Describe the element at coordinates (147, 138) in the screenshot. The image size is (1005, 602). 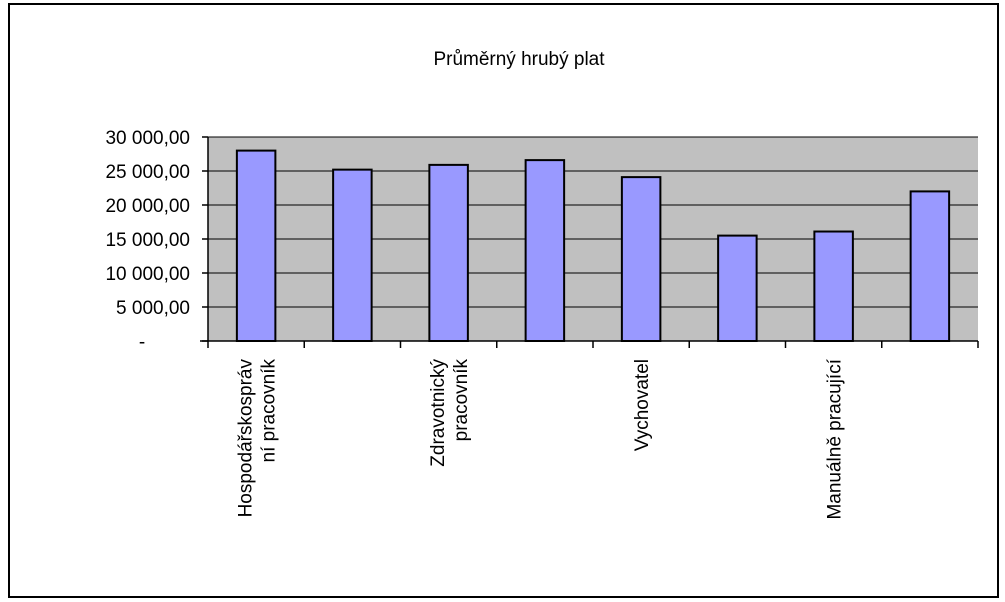
I see `y-tick-label: 30 000,00` at that location.